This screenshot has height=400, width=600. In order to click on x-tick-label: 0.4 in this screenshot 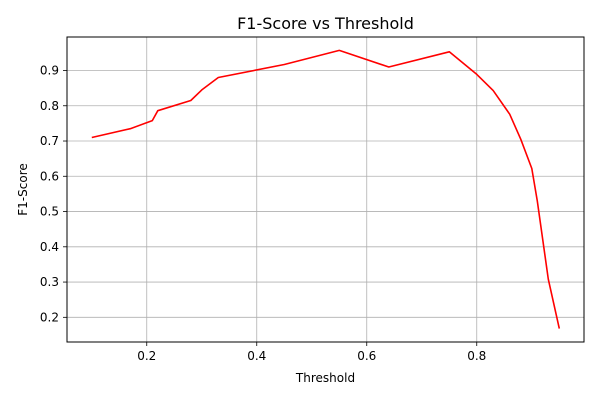, I will do `click(256, 356)`.